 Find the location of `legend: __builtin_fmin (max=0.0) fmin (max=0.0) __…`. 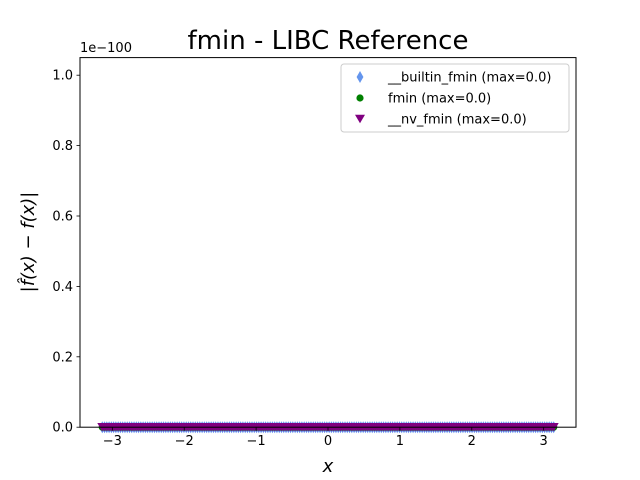

legend: __builtin_fmin (max=0.0) fmin (max=0.0) __… is located at coordinates (455, 98).